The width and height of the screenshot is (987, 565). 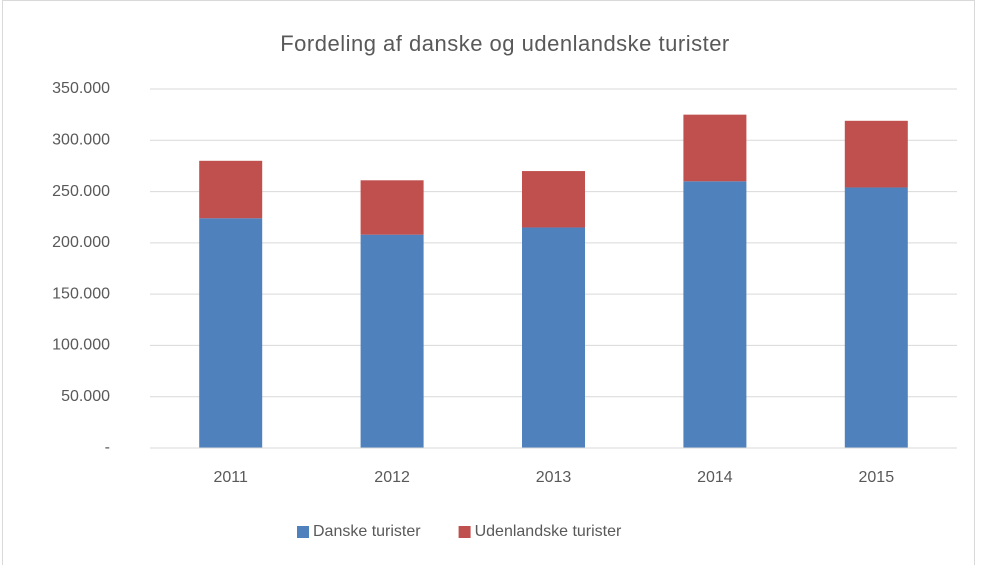 What do you see at coordinates (392, 477) in the screenshot?
I see `x-tick-label: 2012` at bounding box center [392, 477].